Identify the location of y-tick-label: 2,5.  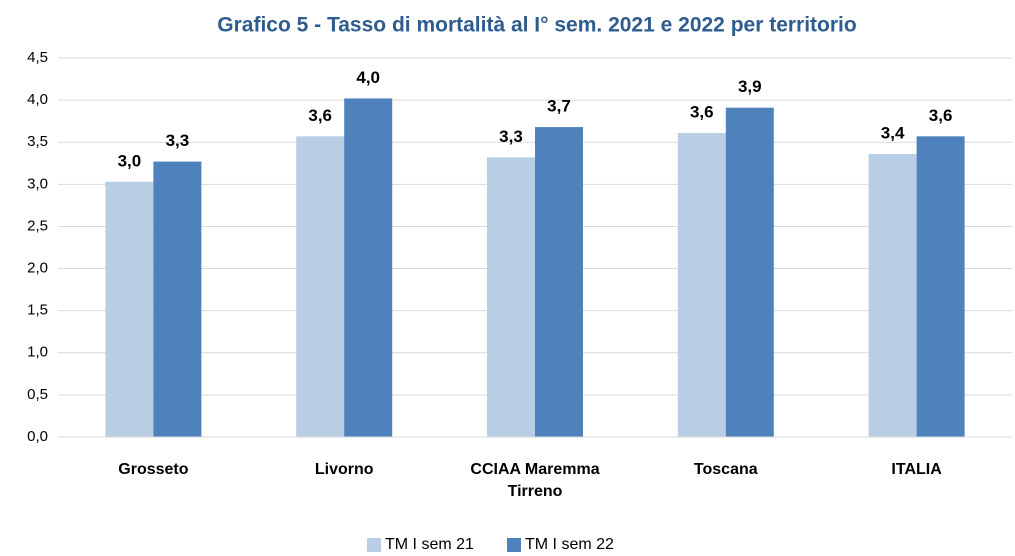
(37, 225).